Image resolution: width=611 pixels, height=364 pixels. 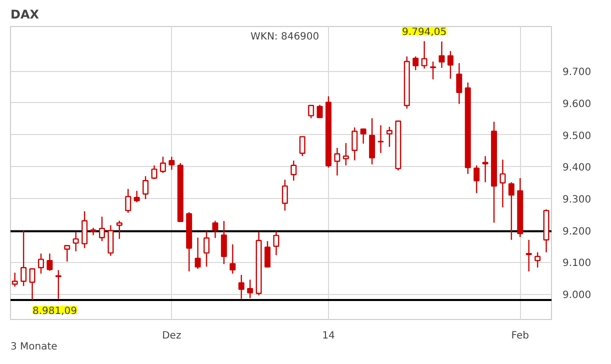 What do you see at coordinates (520, 336) in the screenshot?
I see `x-tick-label: Feb` at bounding box center [520, 336].